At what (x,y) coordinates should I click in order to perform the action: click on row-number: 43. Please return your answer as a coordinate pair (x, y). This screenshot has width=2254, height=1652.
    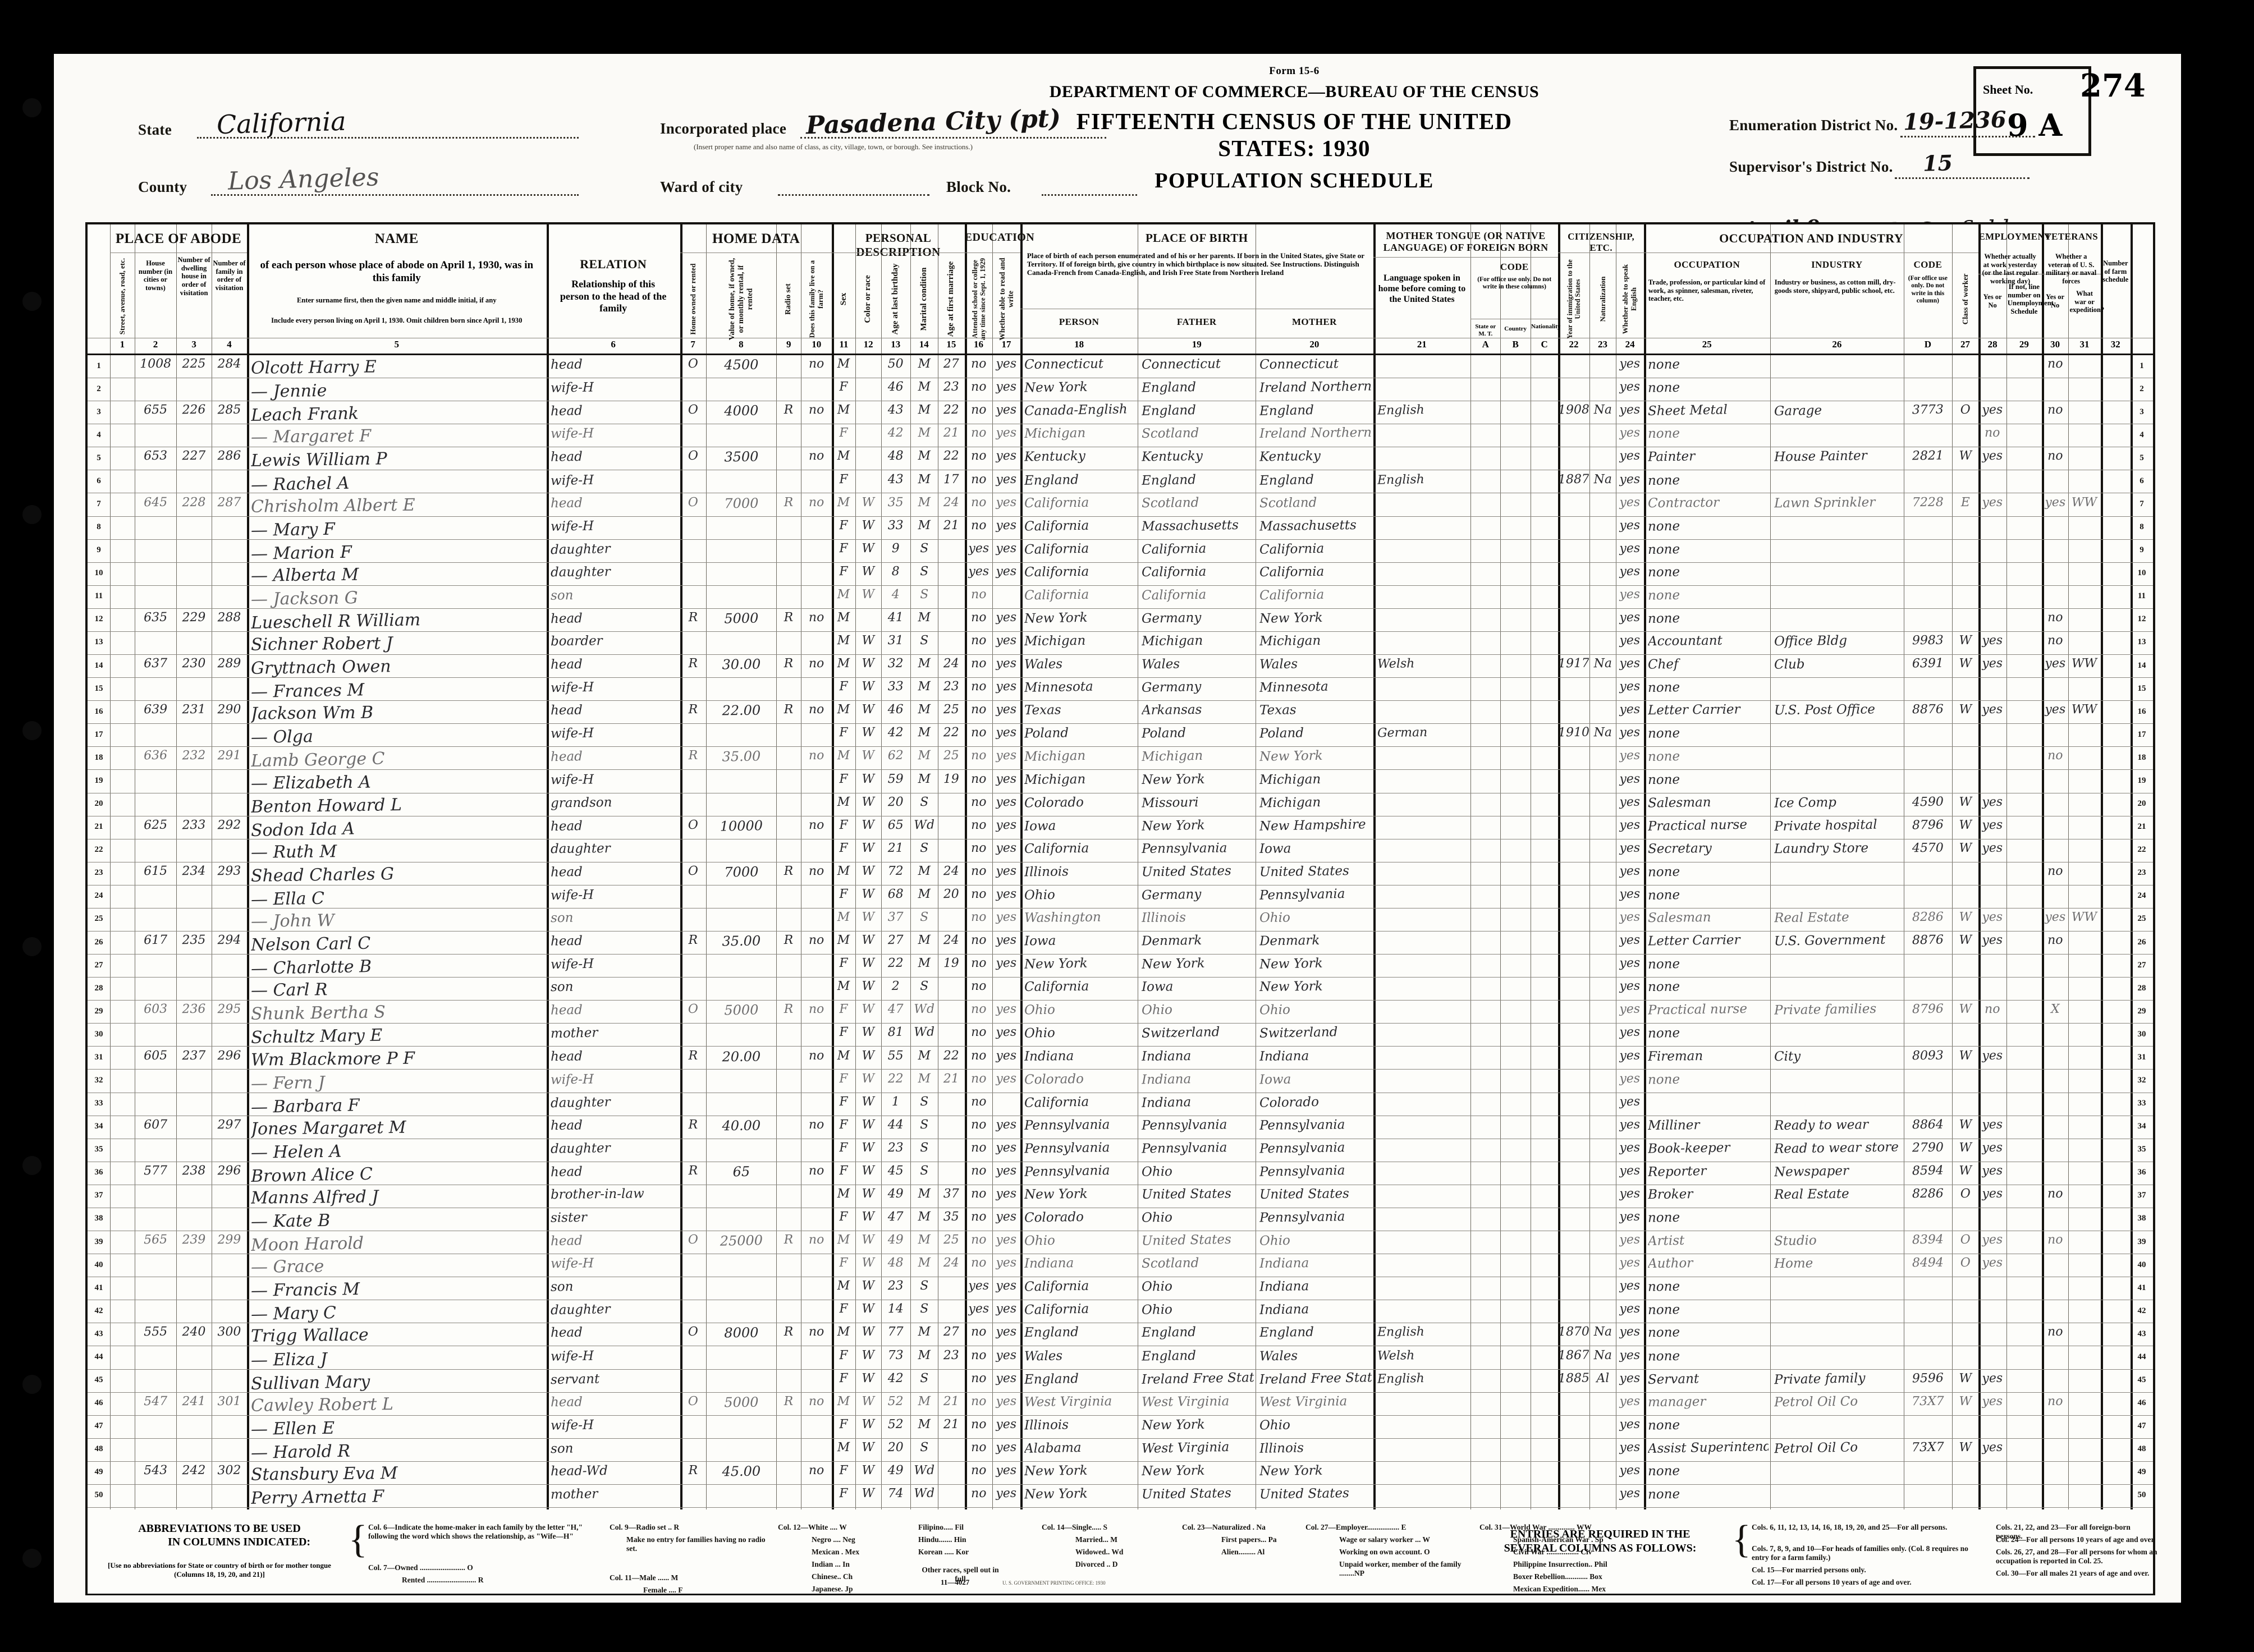
    Looking at the image, I should click on (98, 1333).